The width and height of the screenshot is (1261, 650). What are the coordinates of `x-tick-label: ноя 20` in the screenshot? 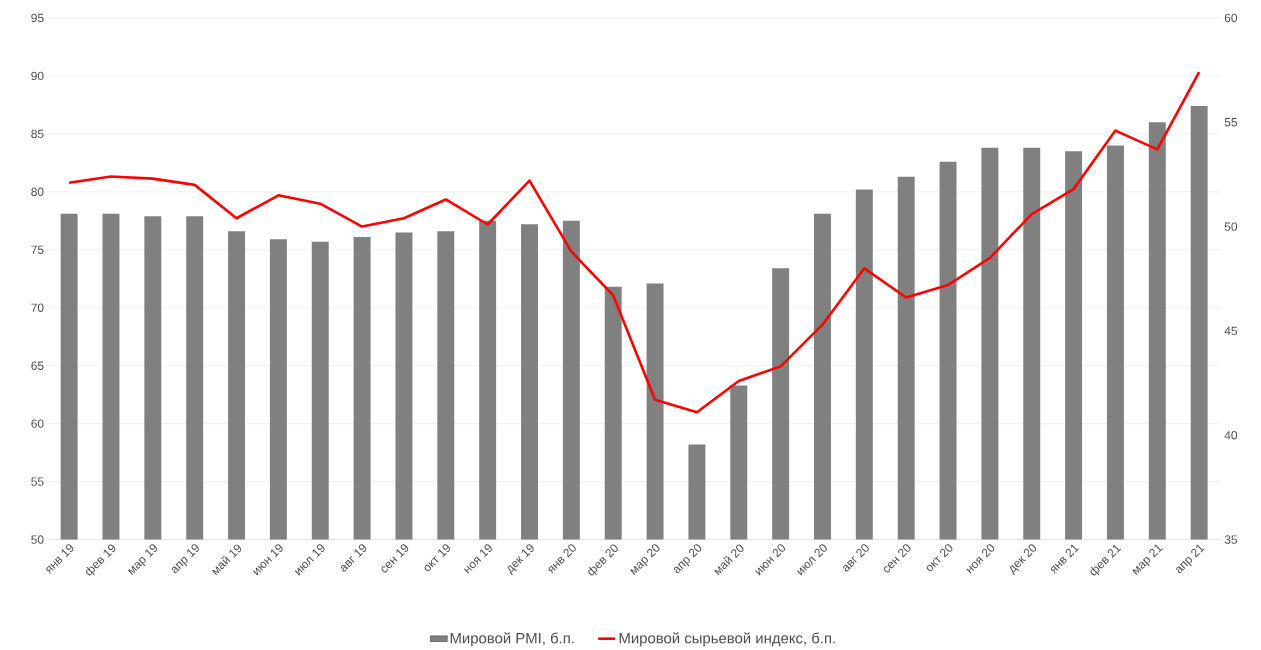 It's located at (980, 559).